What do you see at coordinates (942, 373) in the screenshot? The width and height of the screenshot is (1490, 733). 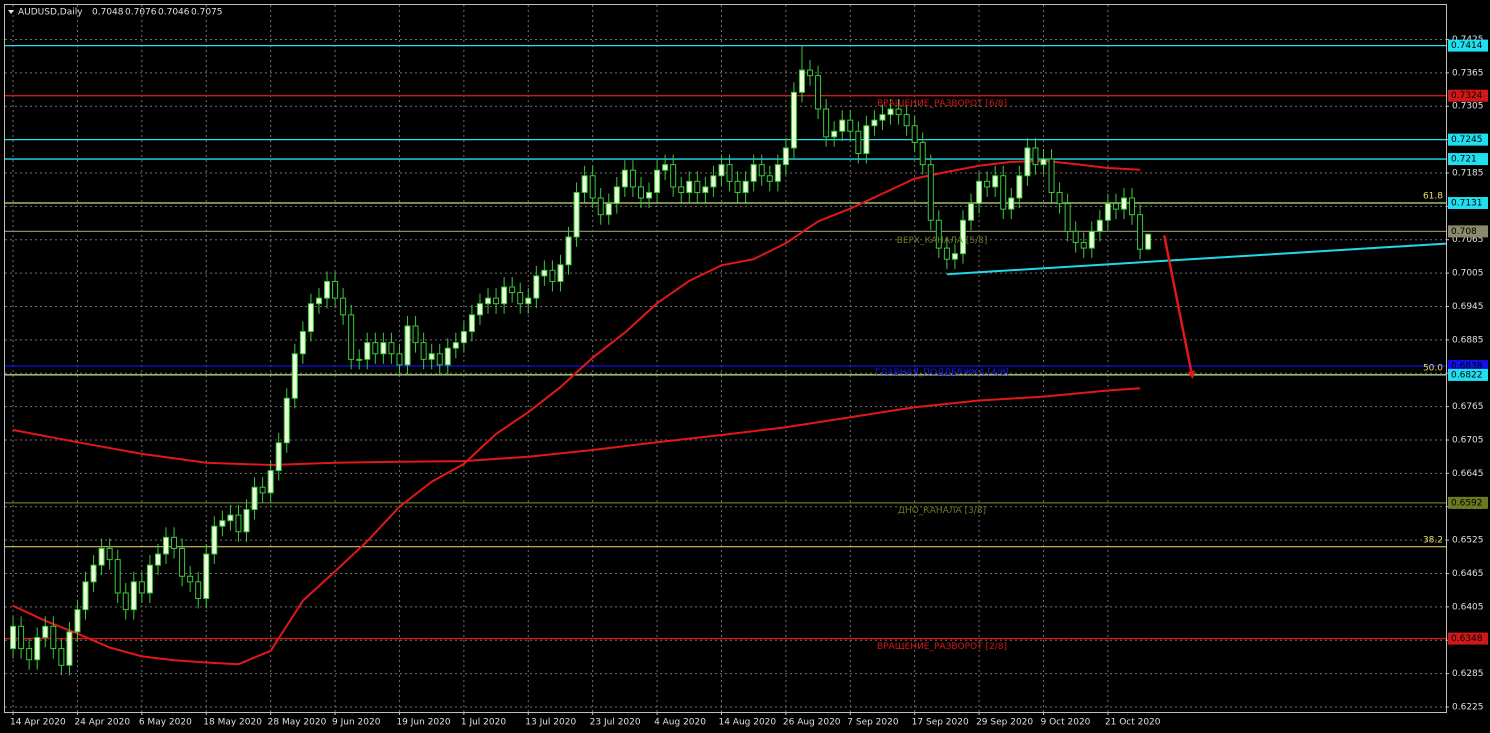 I see `murrey-label: ГЛАВНАЯ_ПОДДЕРЖКА [4/8]` at bounding box center [942, 373].